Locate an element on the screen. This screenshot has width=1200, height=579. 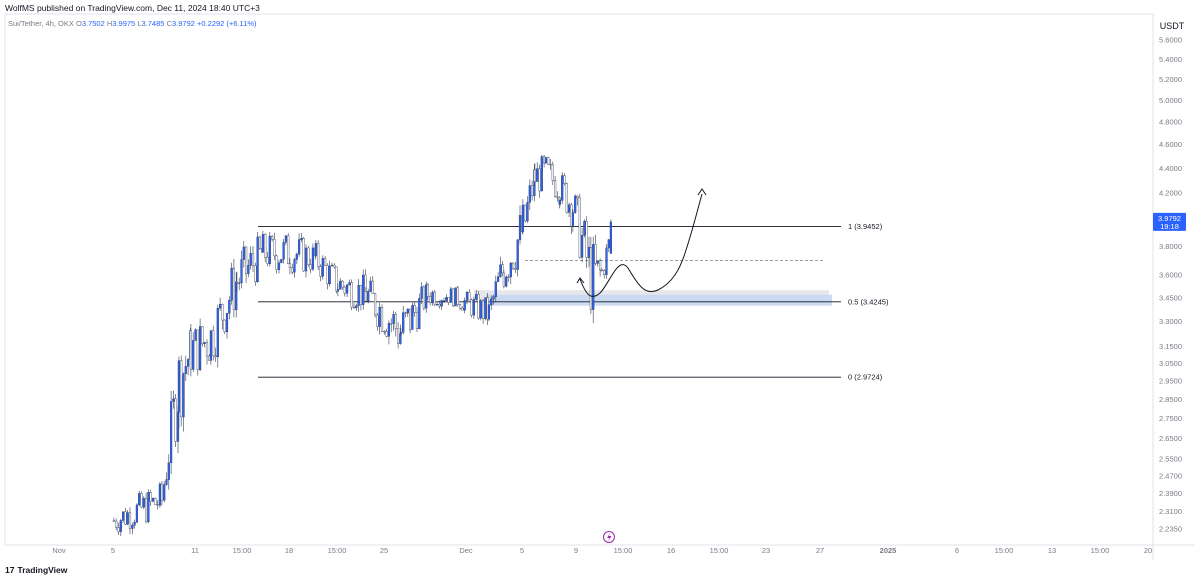
price-tick-label: 3.4500 is located at coordinates (1170, 297).